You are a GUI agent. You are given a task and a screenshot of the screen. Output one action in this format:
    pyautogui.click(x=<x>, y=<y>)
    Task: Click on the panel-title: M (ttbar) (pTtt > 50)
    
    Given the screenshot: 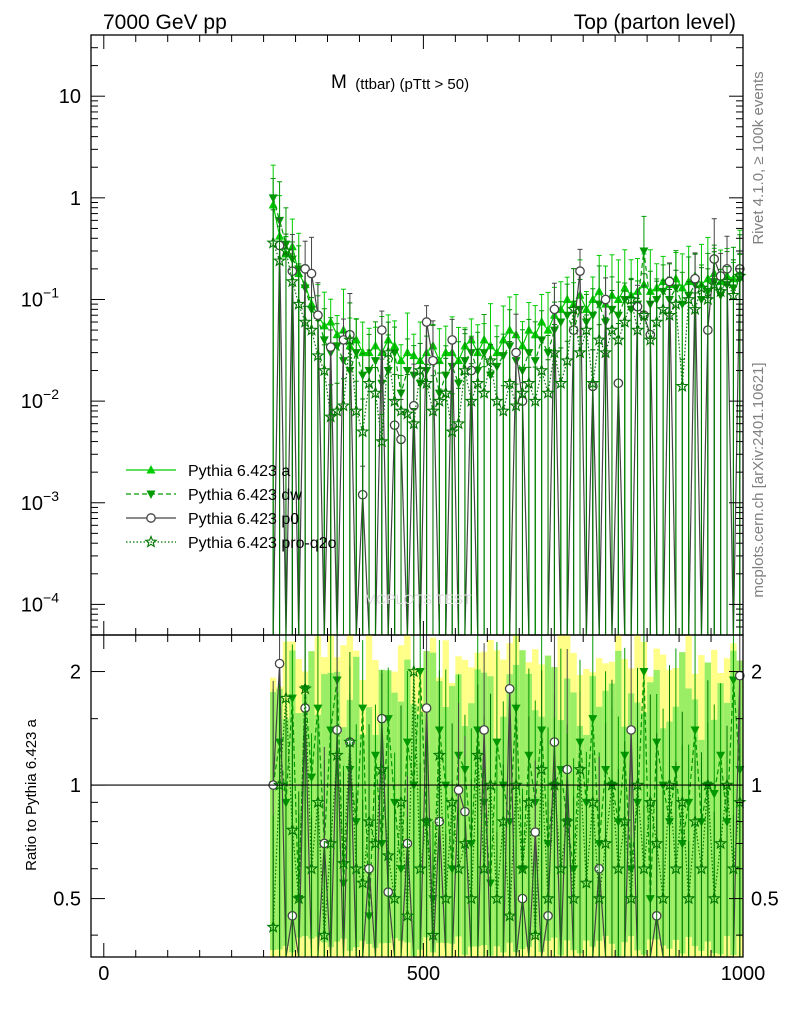 What is the action you would take?
    pyautogui.click(x=400, y=82)
    